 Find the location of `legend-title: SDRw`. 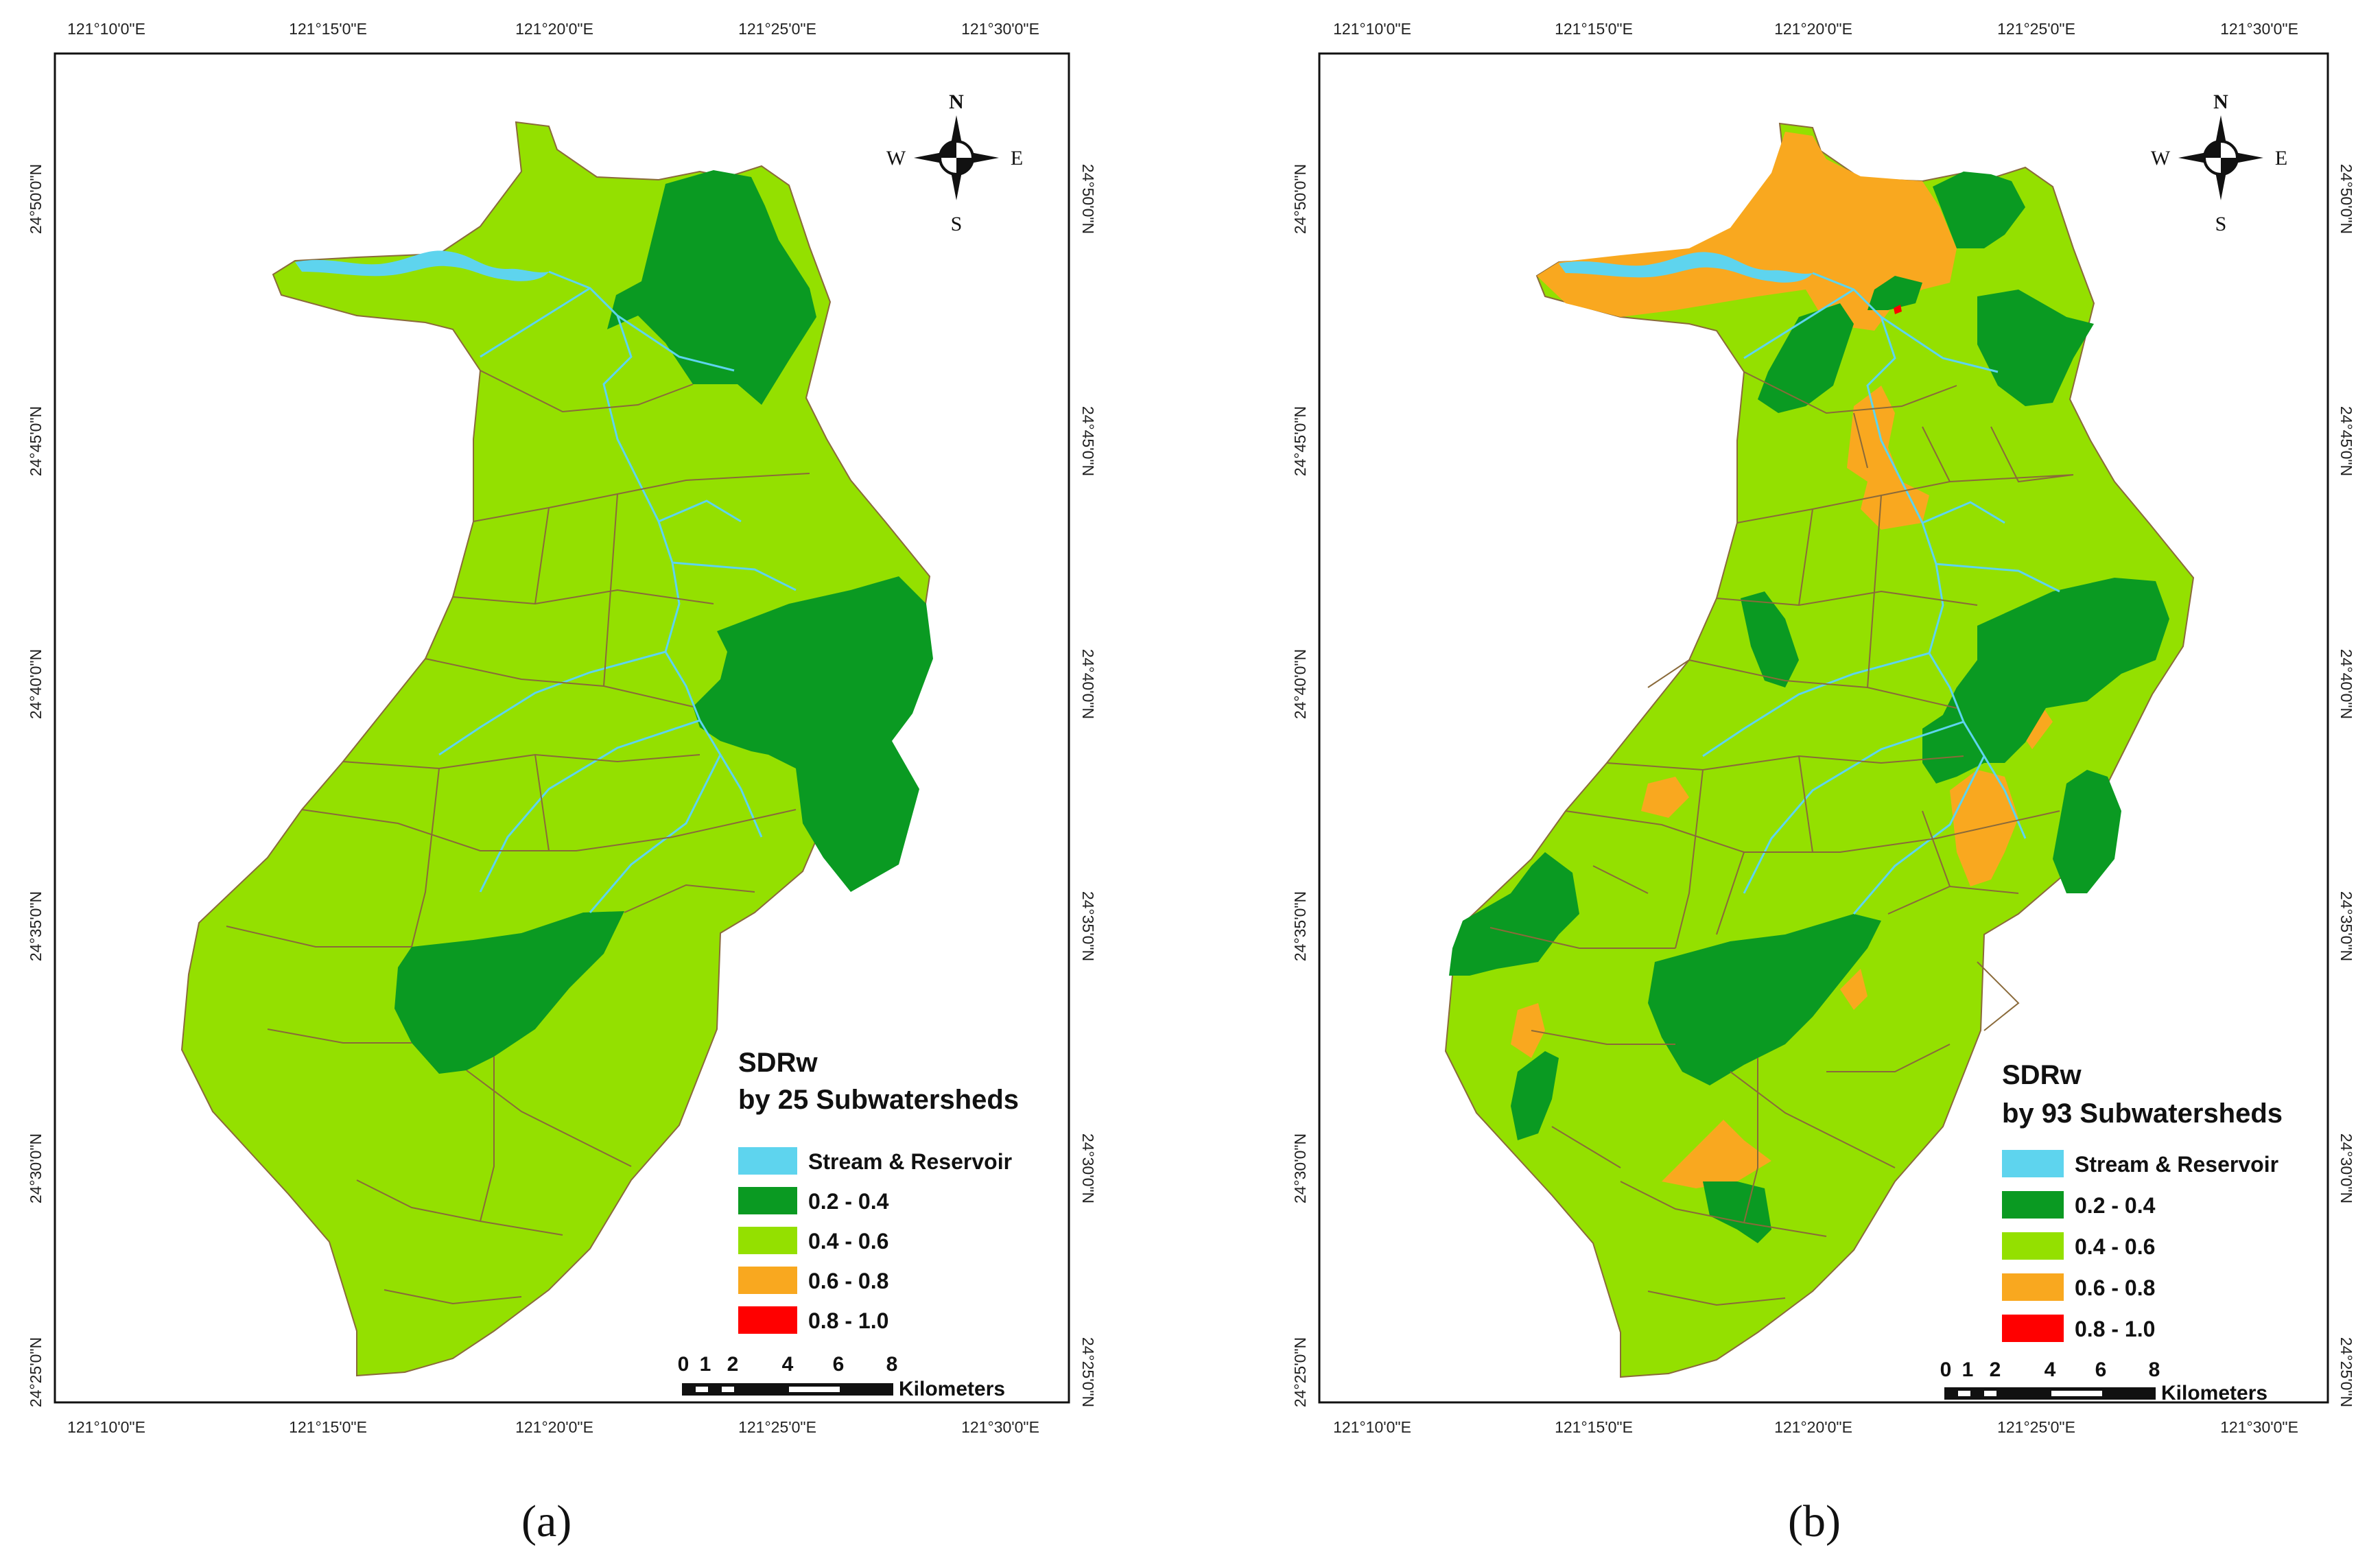

legend-title: SDRw is located at coordinates (778, 1063).